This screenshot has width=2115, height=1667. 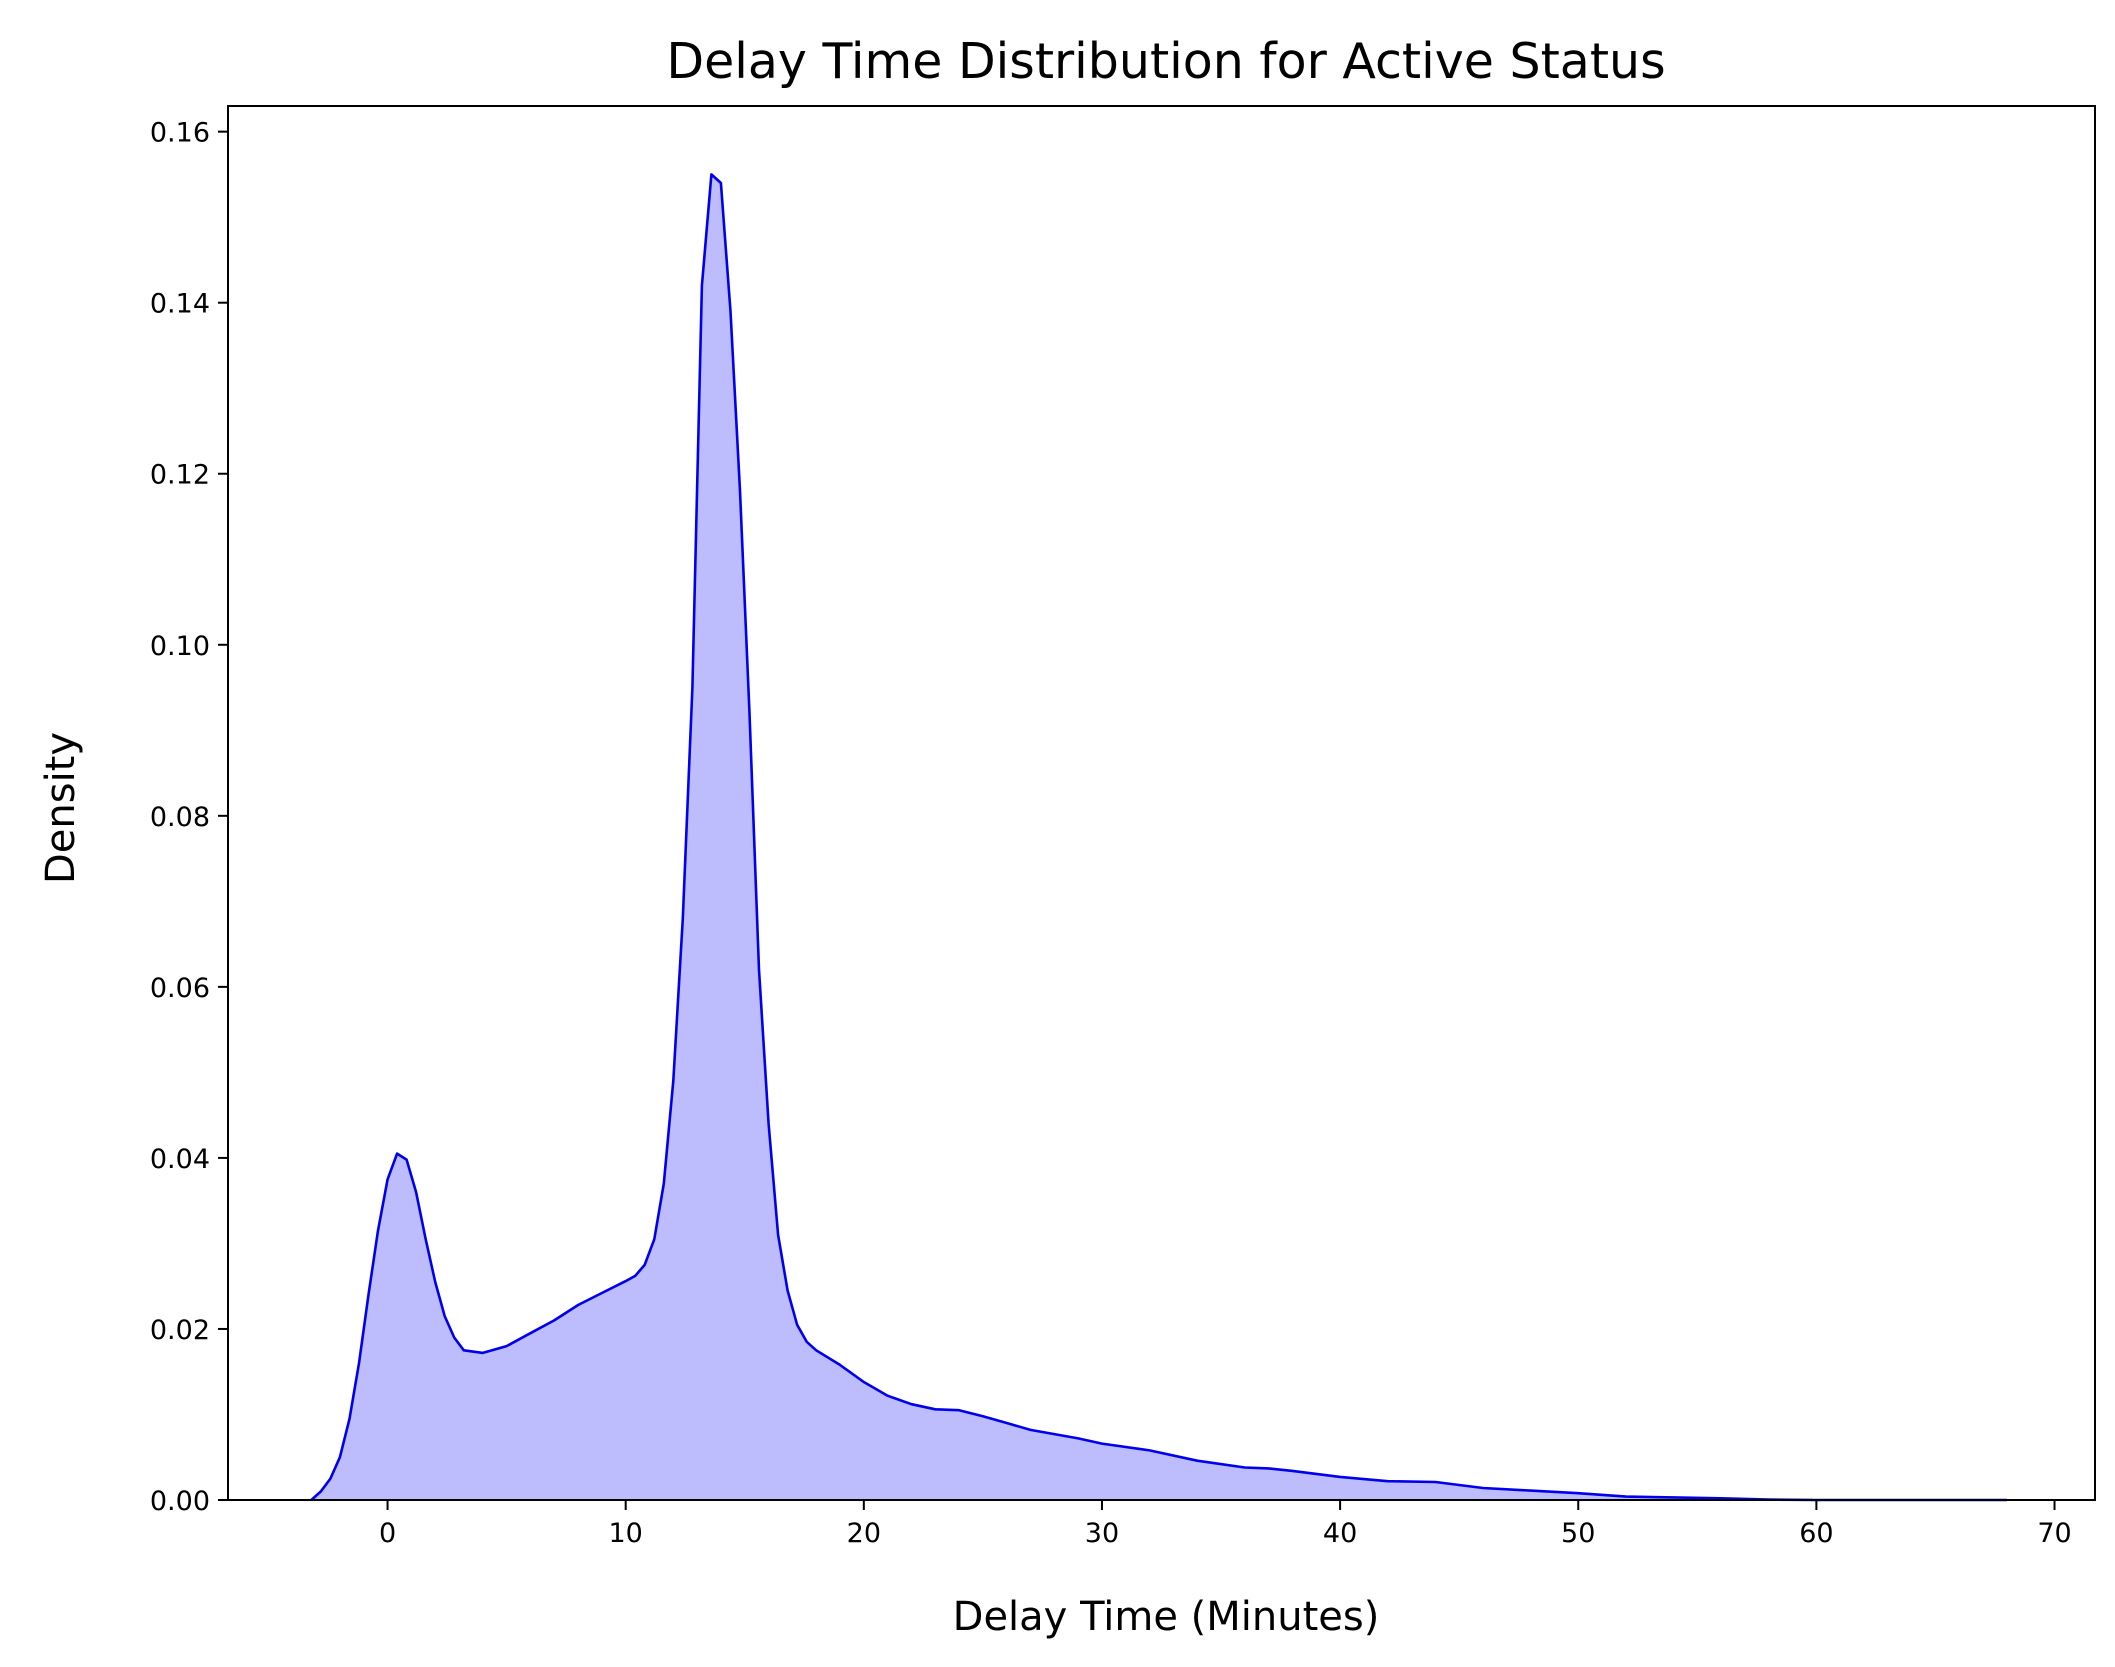 I want to click on x-tick-label: 40, so click(x=1340, y=1533).